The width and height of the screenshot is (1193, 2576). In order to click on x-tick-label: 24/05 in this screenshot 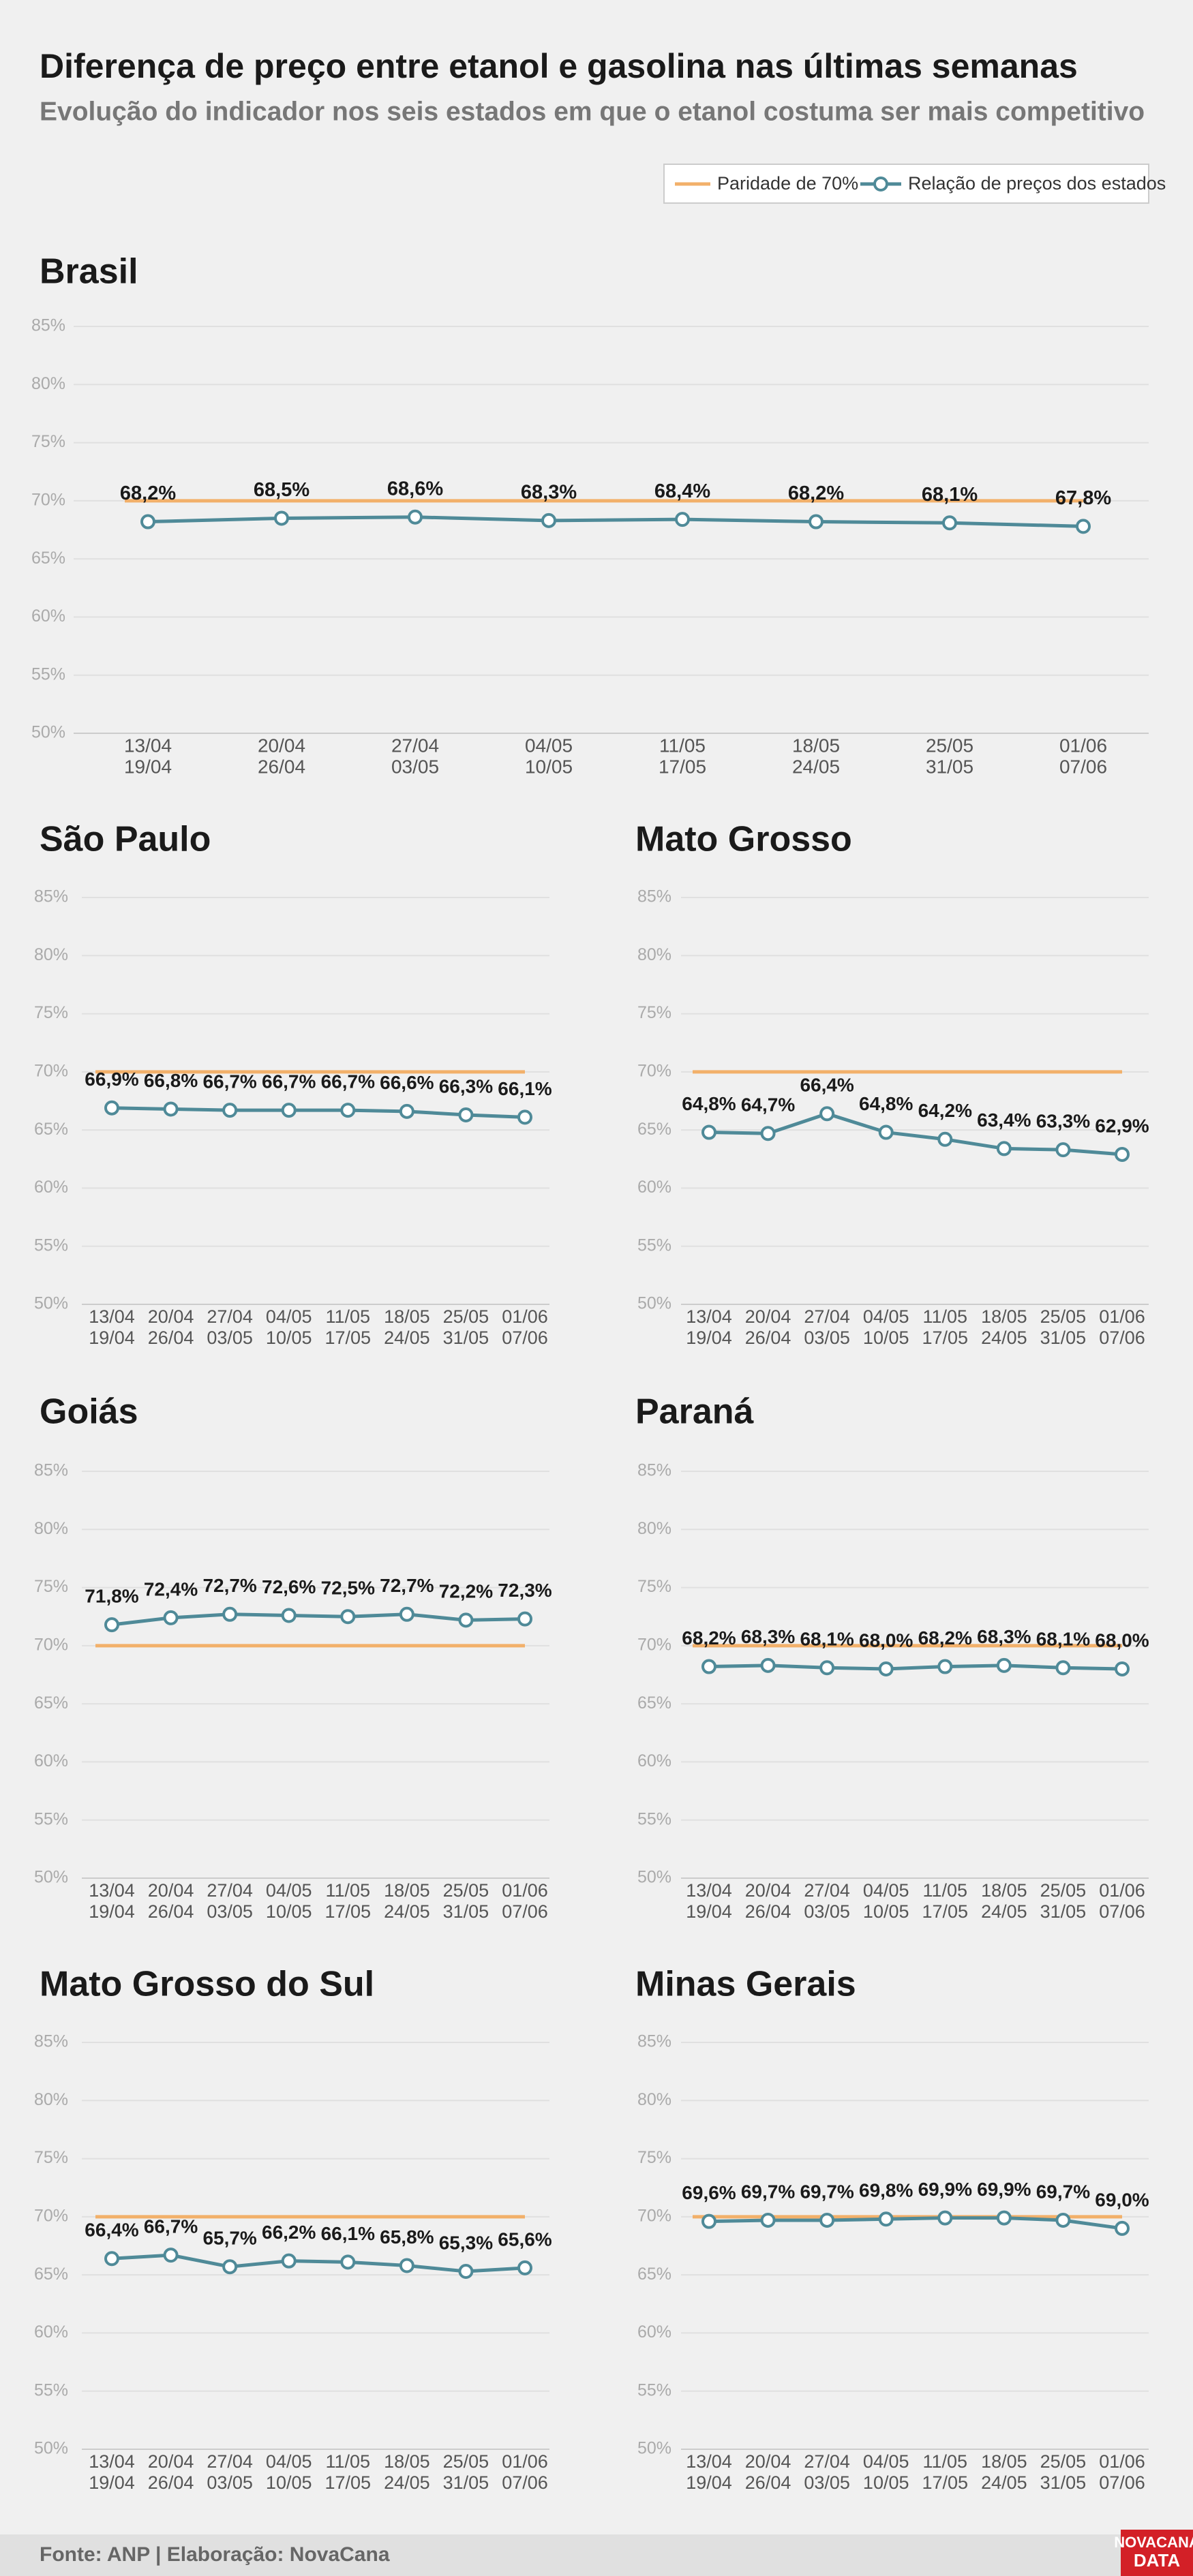, I will do `click(816, 766)`.